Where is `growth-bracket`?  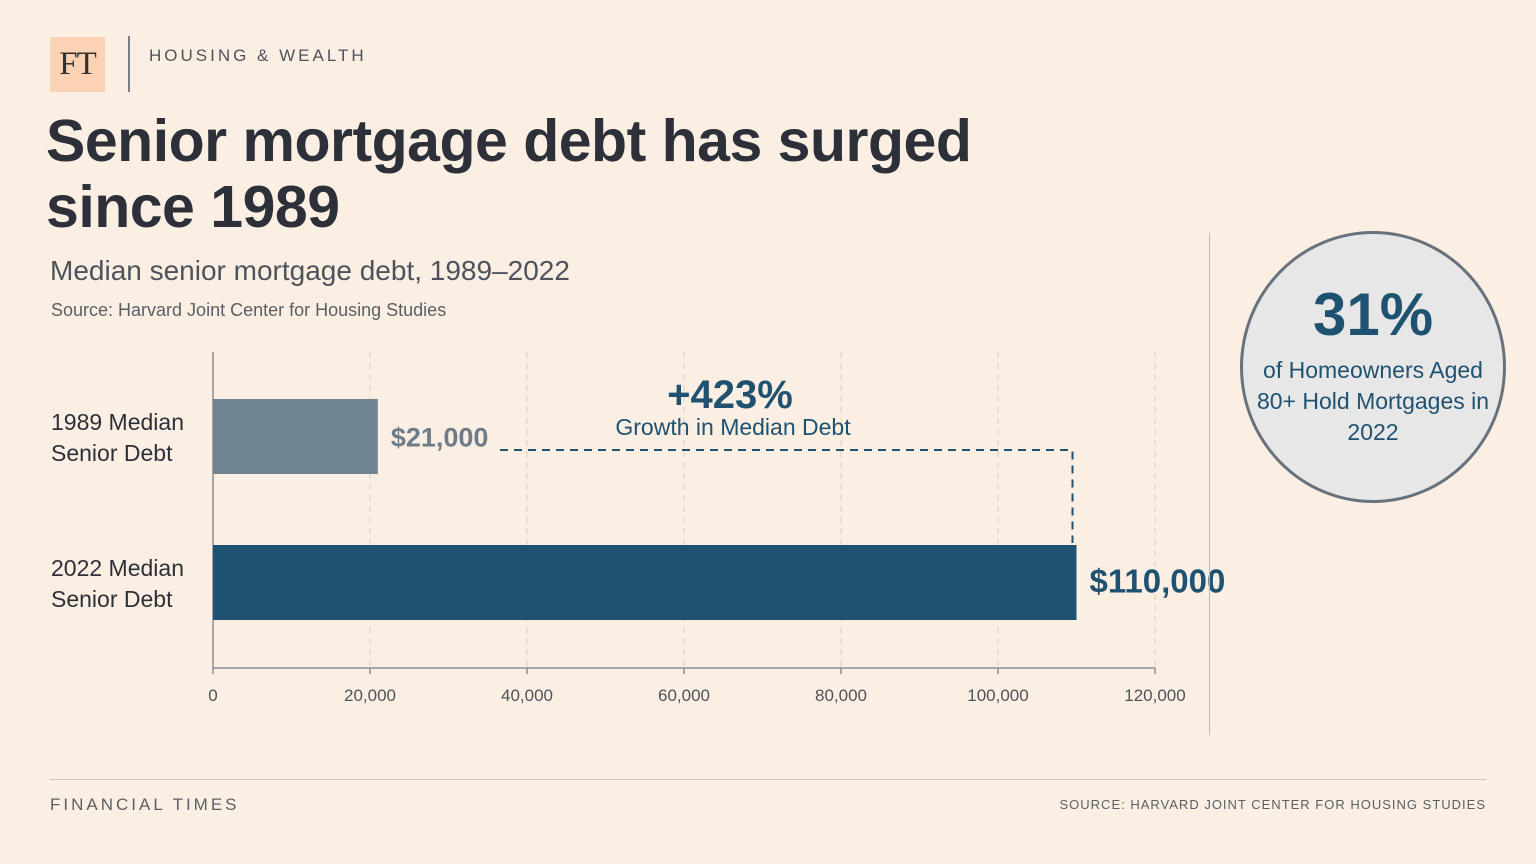 growth-bracket is located at coordinates (787, 496).